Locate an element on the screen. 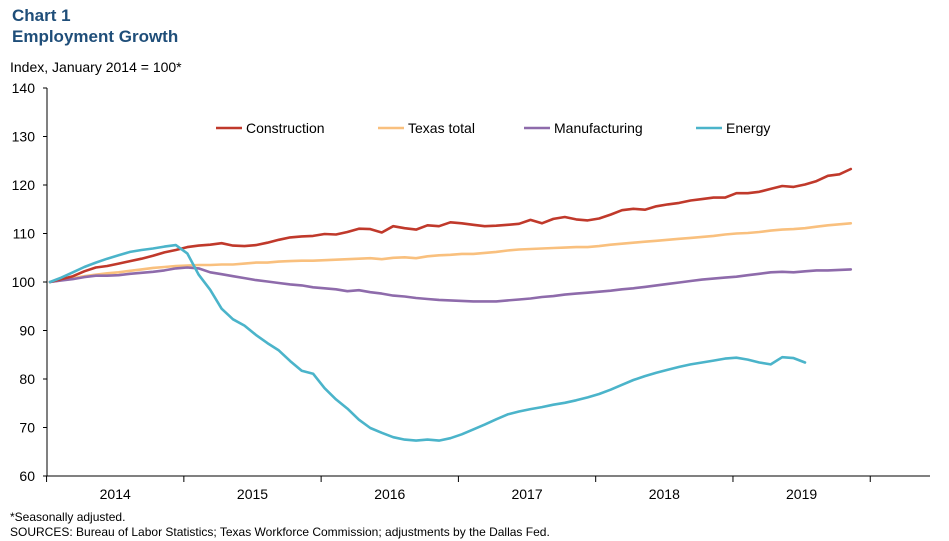 The image size is (949, 541). chart-title: Employment Growth is located at coordinates (95, 36).